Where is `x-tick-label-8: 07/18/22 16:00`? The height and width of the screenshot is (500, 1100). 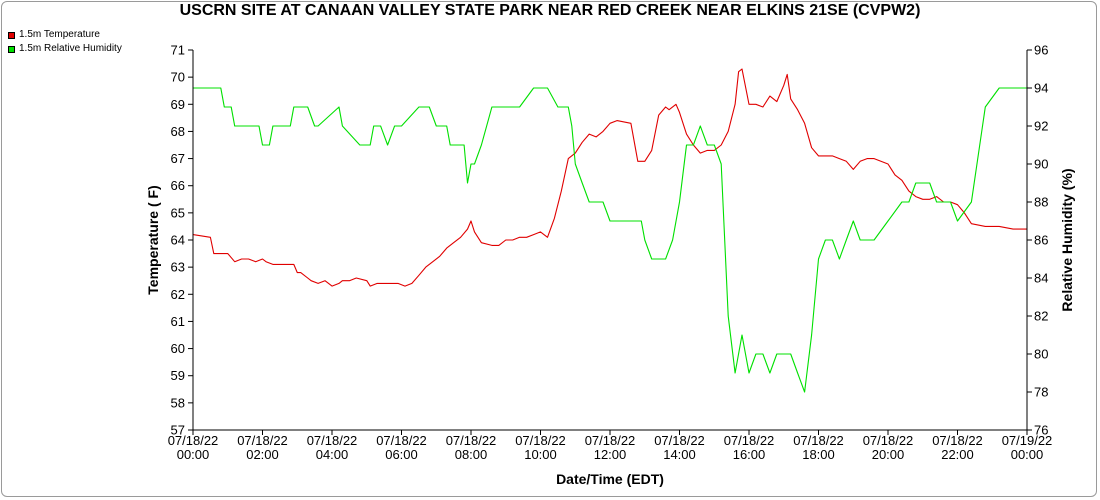
x-tick-label-8: 07/18/22 16:00 is located at coordinates (749, 447).